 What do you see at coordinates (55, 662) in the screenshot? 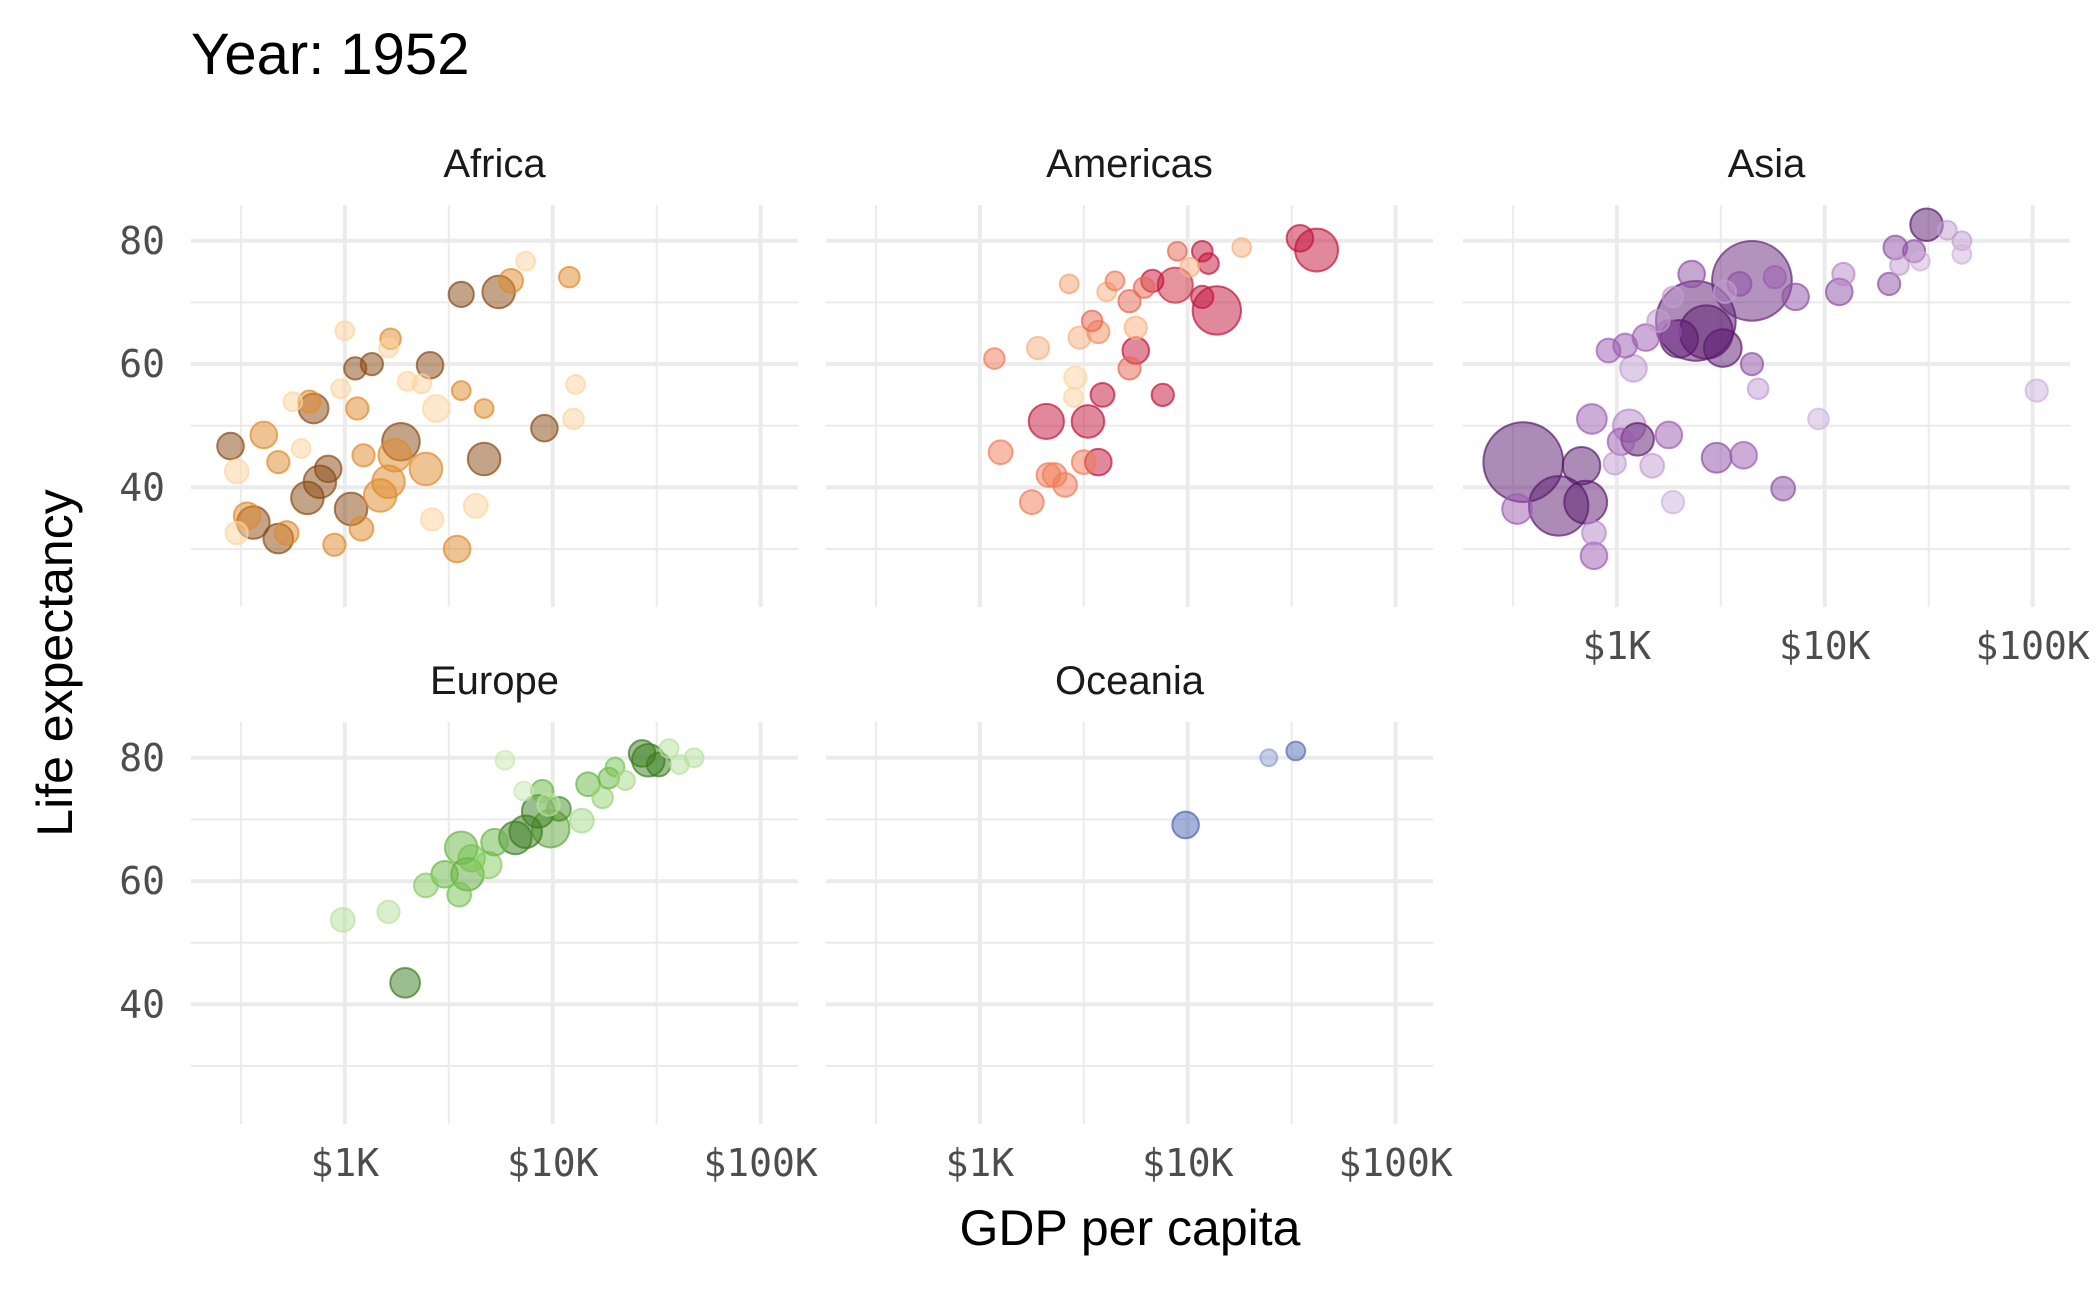
I see `y-axis-title: Life expectancy` at bounding box center [55, 662].